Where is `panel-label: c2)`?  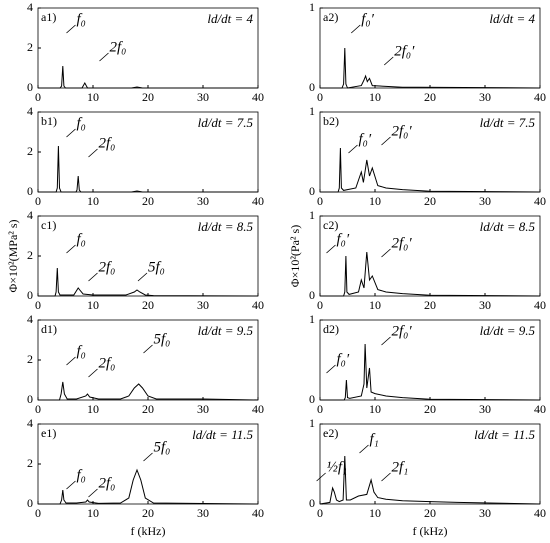 panel-label: c2) is located at coordinates (330, 225).